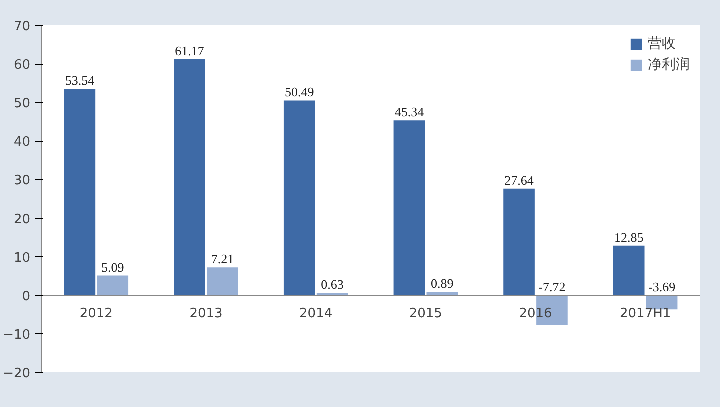 The height and width of the screenshot is (407, 720). Describe the element at coordinates (332, 284) in the screenshot. I see `data-label: 0.63` at that location.